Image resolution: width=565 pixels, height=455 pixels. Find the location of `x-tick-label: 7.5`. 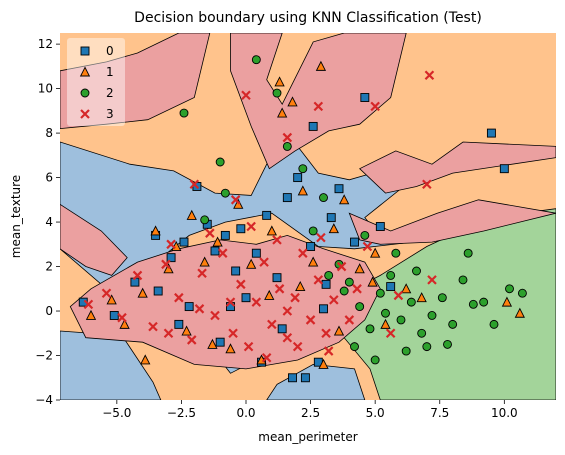

x-tick-label: 7.5 is located at coordinates (439, 413).